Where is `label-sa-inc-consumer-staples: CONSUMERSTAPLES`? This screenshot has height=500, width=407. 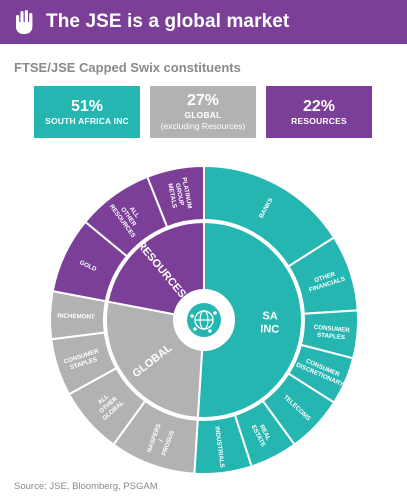 label-sa-inc-consumer-staples: CONSUMERSTAPLES is located at coordinates (332, 333).